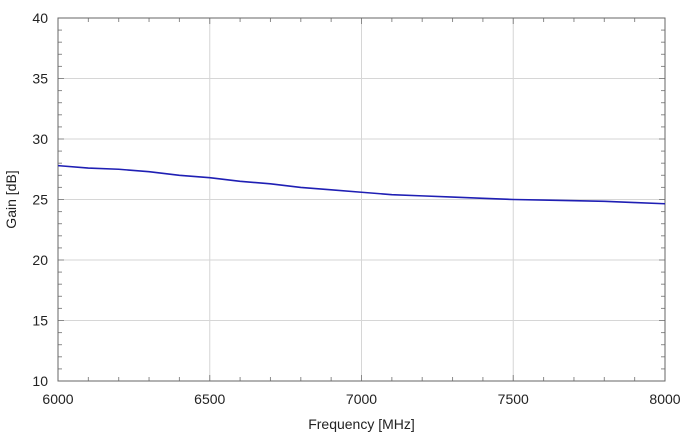 The height and width of the screenshot is (438, 700). Describe the element at coordinates (40, 381) in the screenshot. I see `y-tick-label: 10` at that location.